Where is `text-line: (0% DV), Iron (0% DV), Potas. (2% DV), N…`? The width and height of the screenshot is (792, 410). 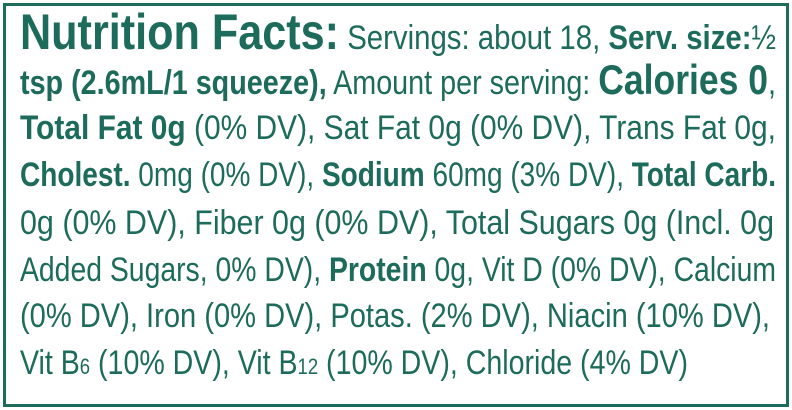 text-line: (0% DV), Iron (0% DV), Potas. (2% DV), N… is located at coordinates (395, 316).